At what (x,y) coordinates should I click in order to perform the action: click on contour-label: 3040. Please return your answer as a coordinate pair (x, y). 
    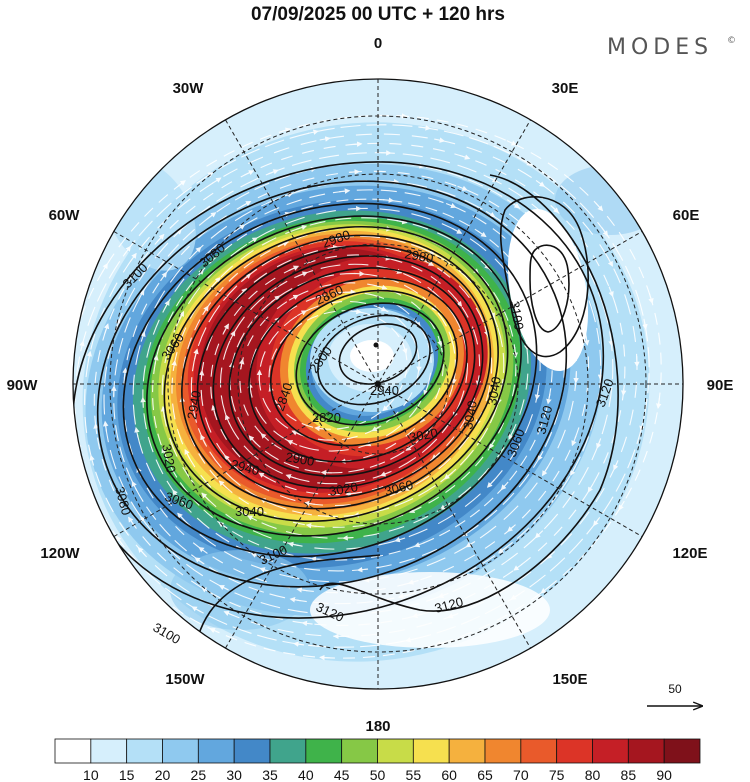
    Looking at the image, I should click on (470, 414).